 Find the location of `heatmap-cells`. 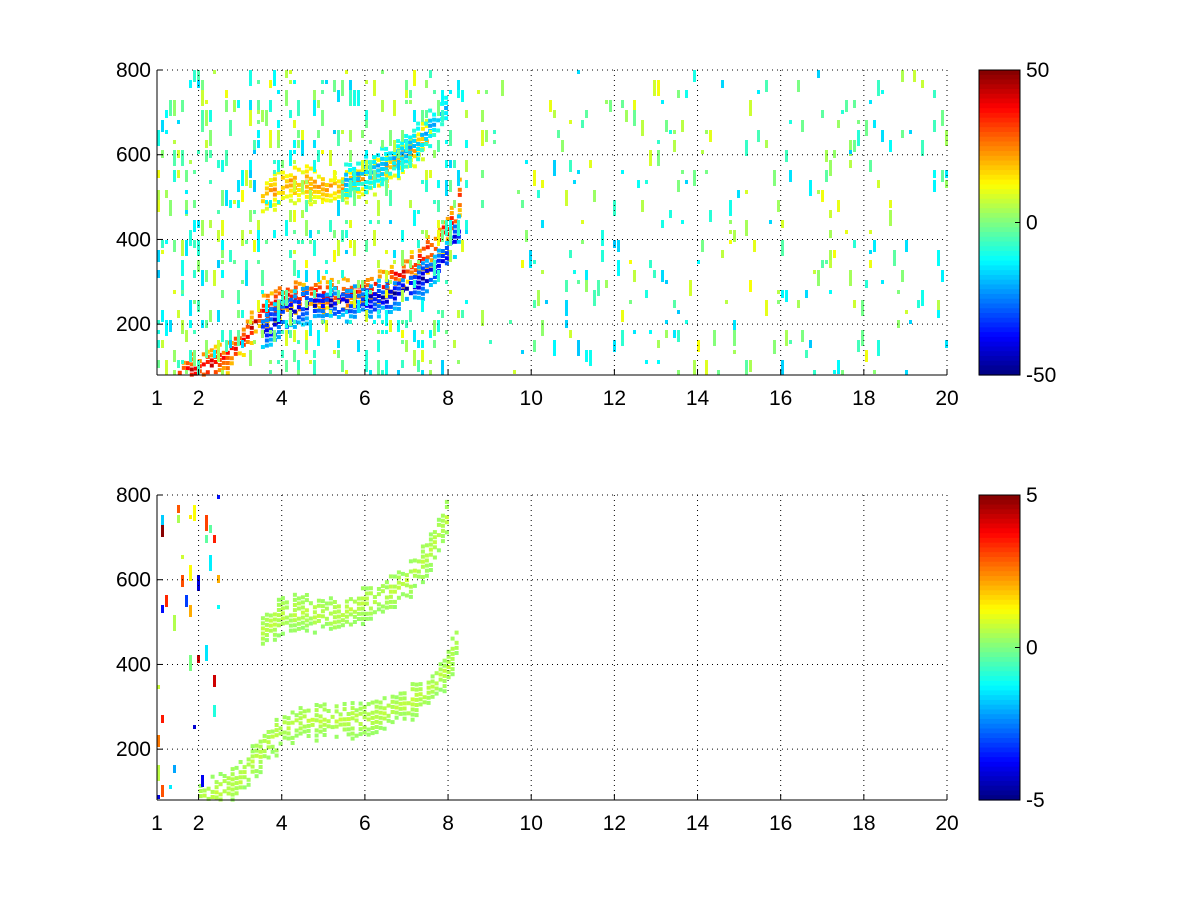

heatmap-cells is located at coordinates (308, 648).